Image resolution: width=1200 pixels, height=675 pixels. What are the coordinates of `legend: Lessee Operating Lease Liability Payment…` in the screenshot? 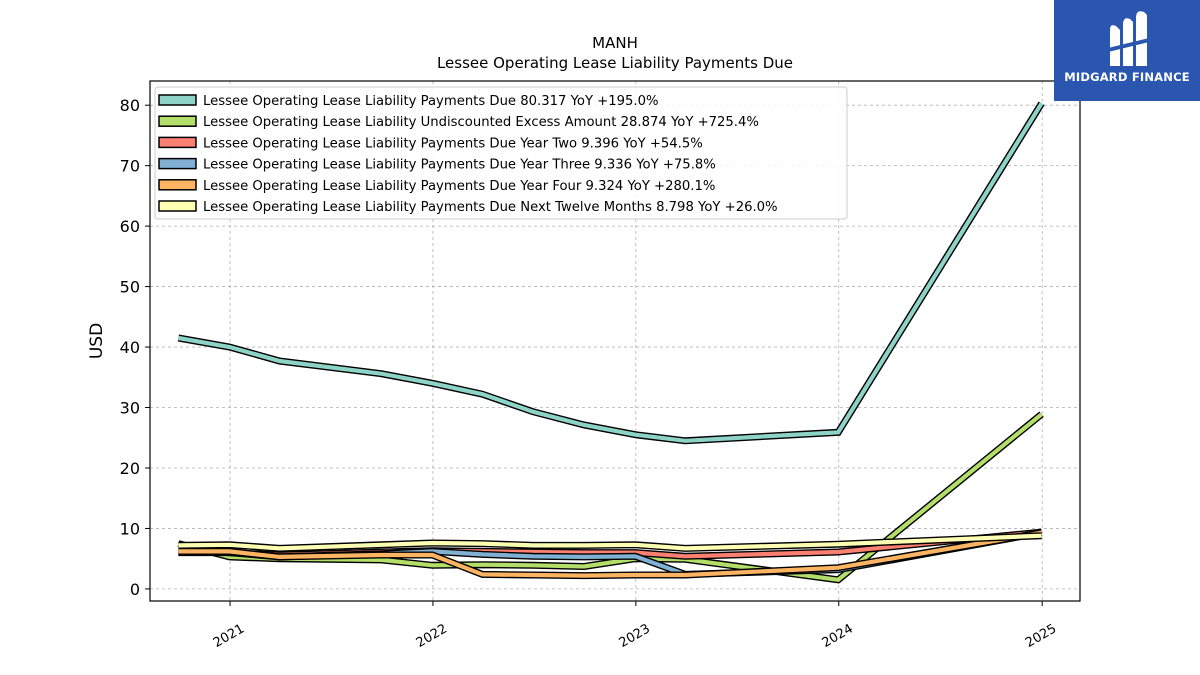 It's located at (501, 153).